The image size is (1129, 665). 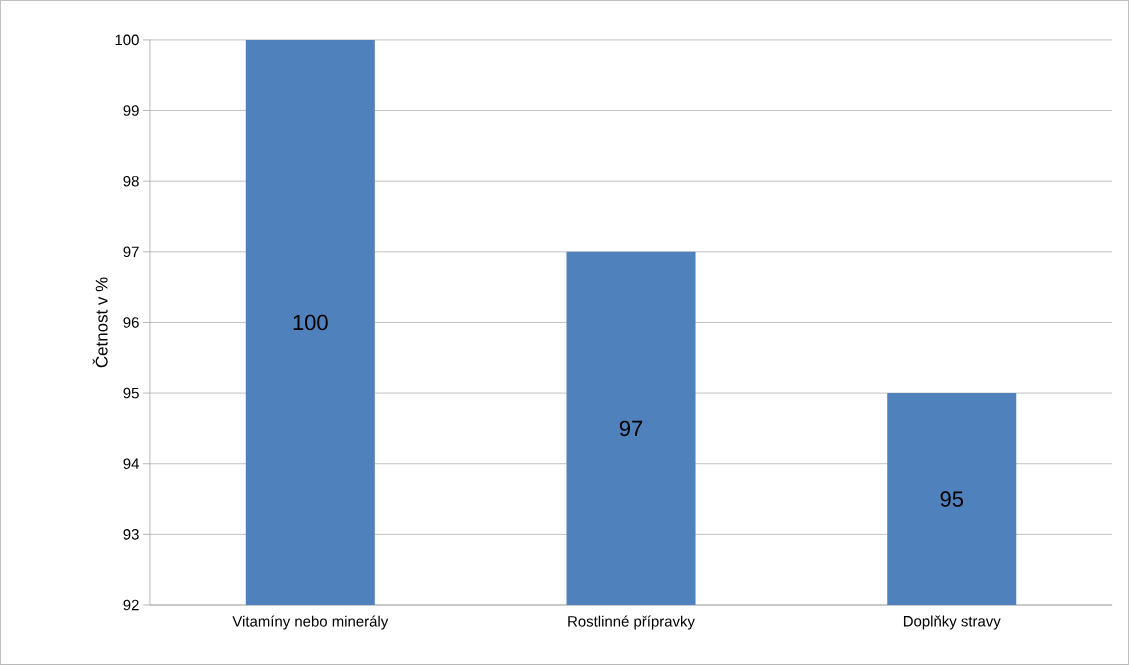 What do you see at coordinates (131, 464) in the screenshot?
I see `y-tick-label: 94` at bounding box center [131, 464].